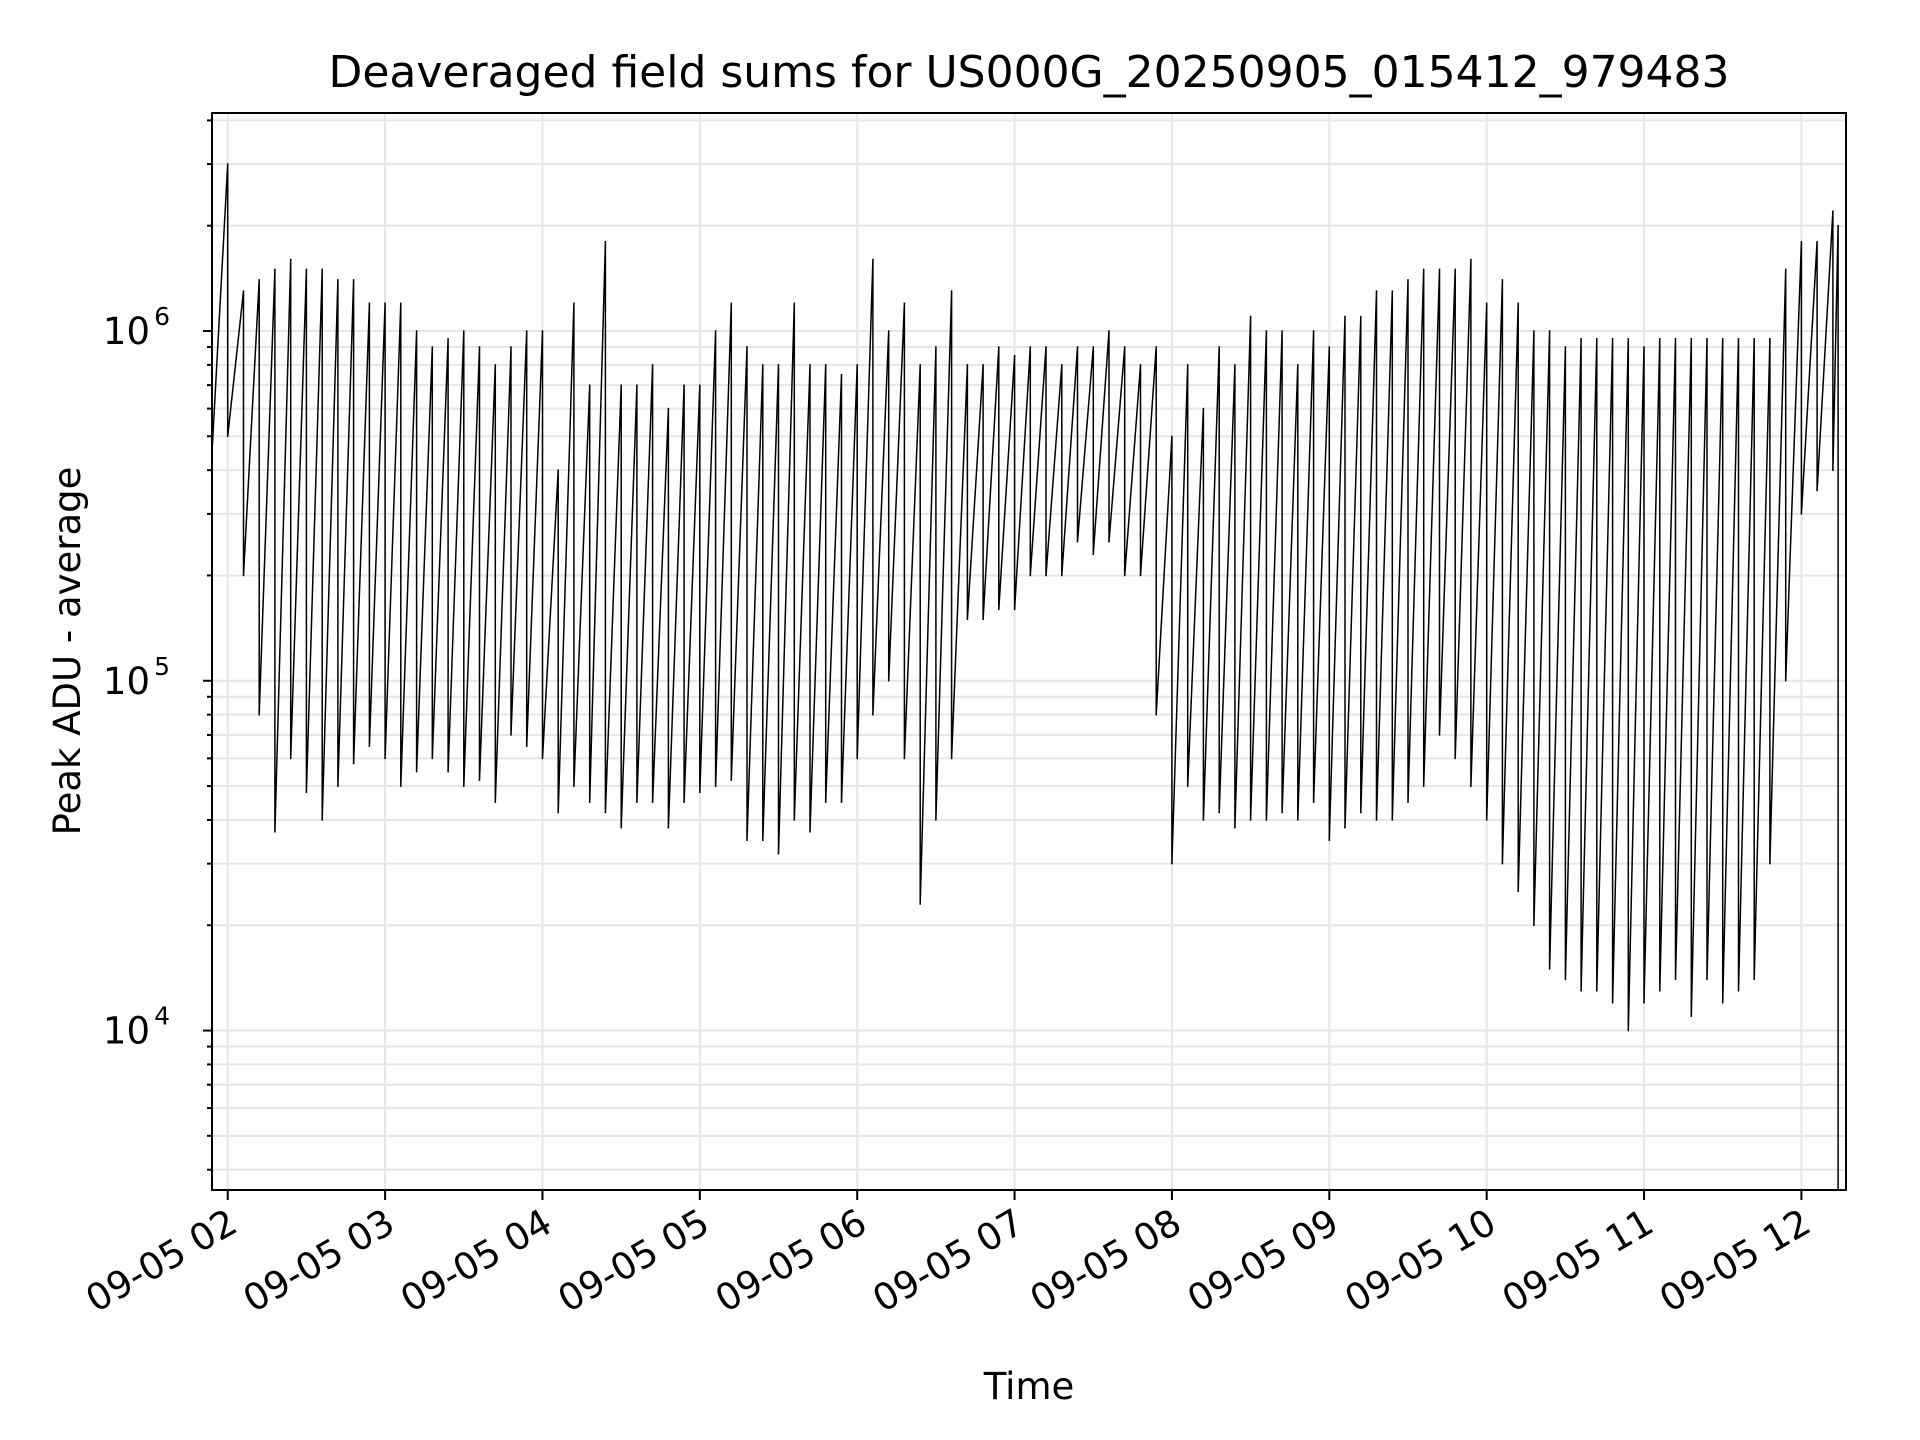 This screenshot has height=1440, width=1920. I want to click on y-tick-base: 10, so click(126, 681).